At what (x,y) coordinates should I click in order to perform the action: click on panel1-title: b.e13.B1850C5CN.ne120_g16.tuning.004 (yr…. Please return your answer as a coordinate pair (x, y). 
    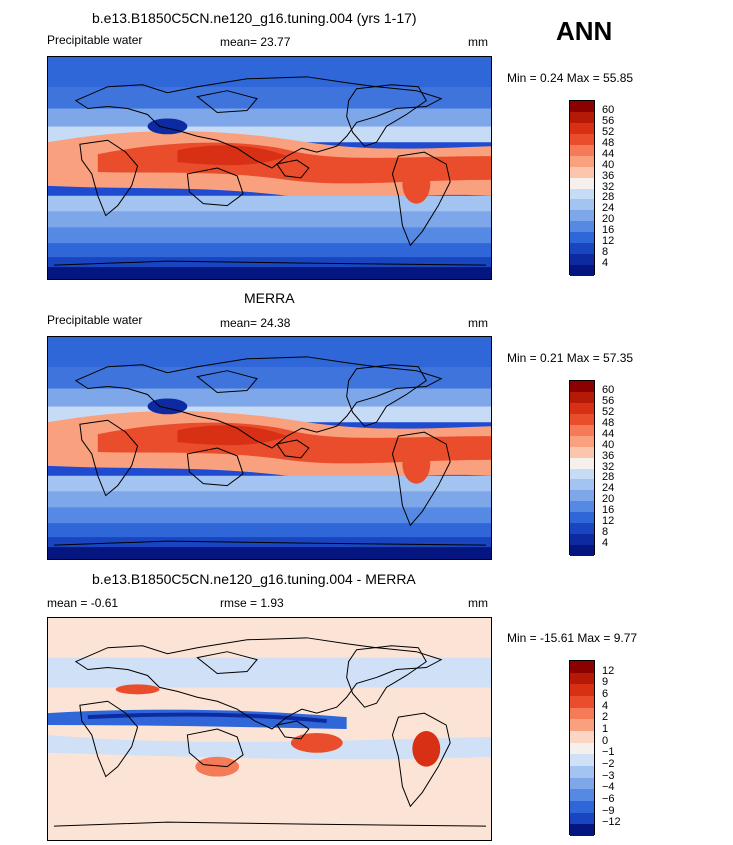
    Looking at the image, I should click on (254, 18).